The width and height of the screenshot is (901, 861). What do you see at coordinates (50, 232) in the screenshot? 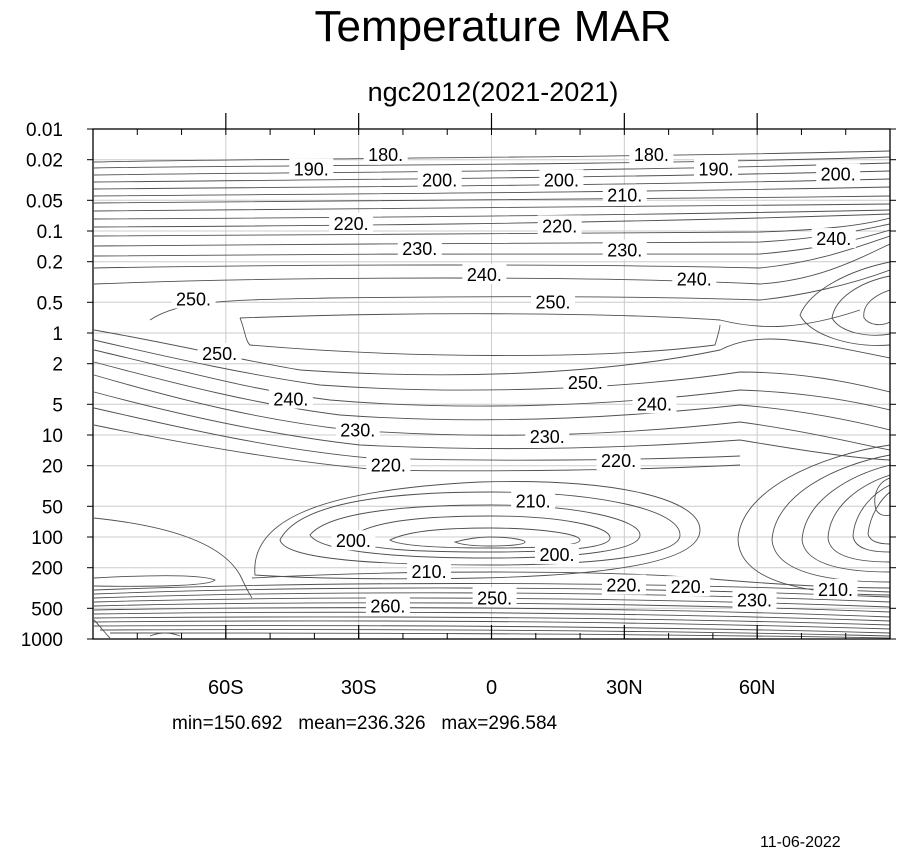
I see `y-tick-label: 0.1` at bounding box center [50, 232].